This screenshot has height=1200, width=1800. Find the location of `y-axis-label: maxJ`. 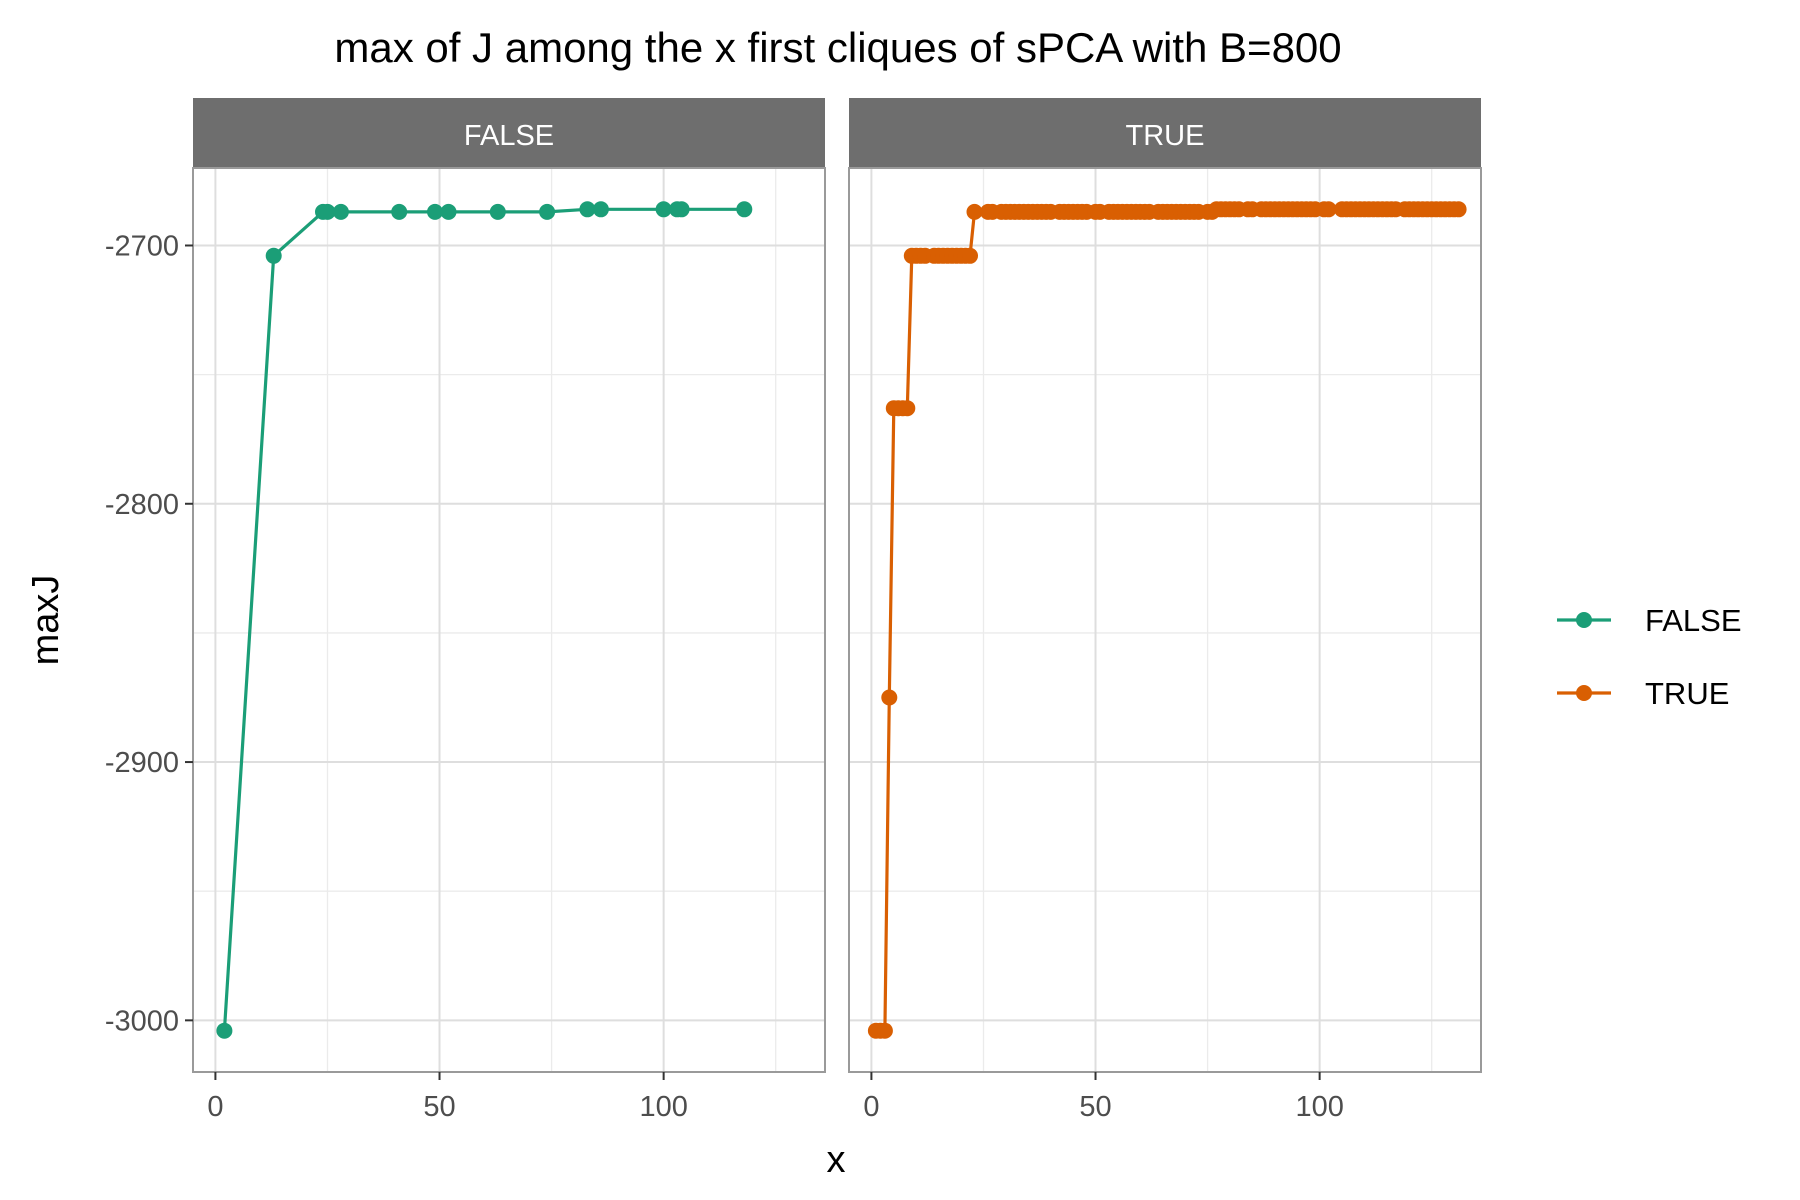

y-axis-label: maxJ is located at coordinates (46, 620).